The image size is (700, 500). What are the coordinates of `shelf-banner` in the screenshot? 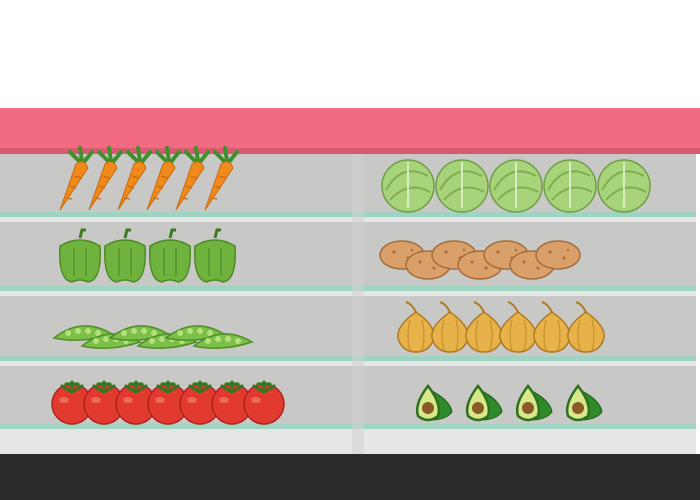 It's located at (350, 130).